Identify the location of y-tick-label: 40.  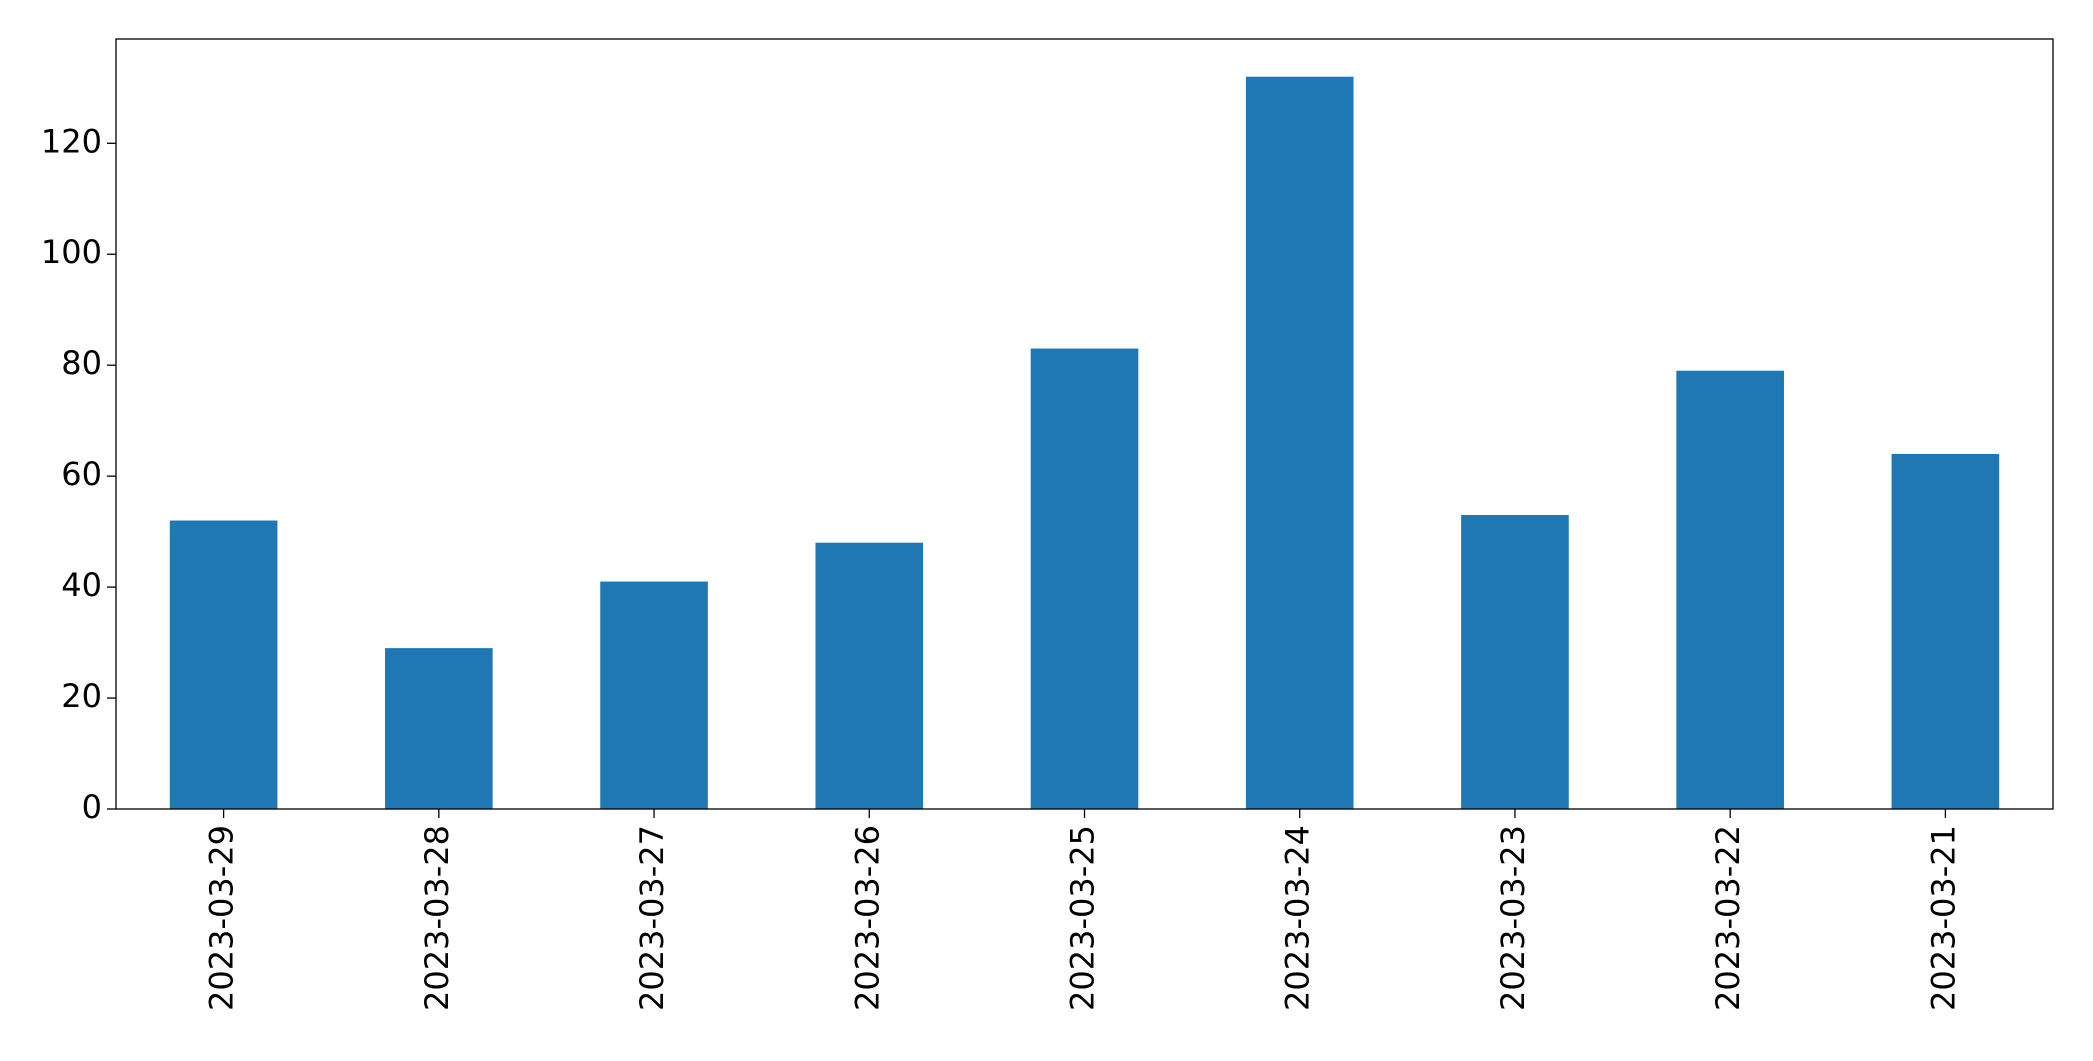
(81, 585).